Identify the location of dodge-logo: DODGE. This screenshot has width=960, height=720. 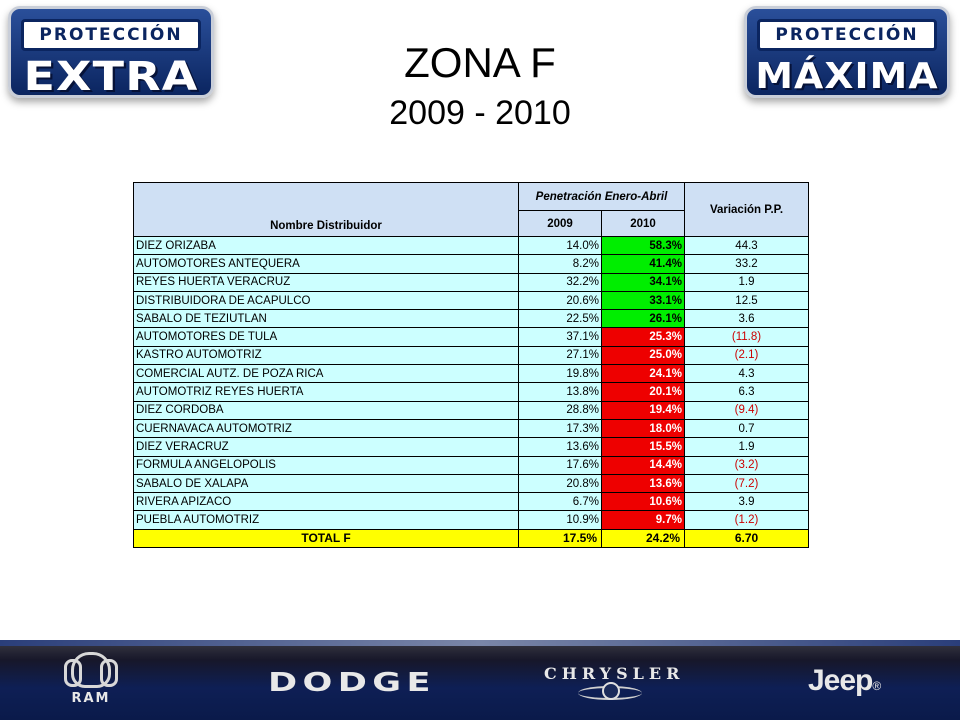
(352, 683).